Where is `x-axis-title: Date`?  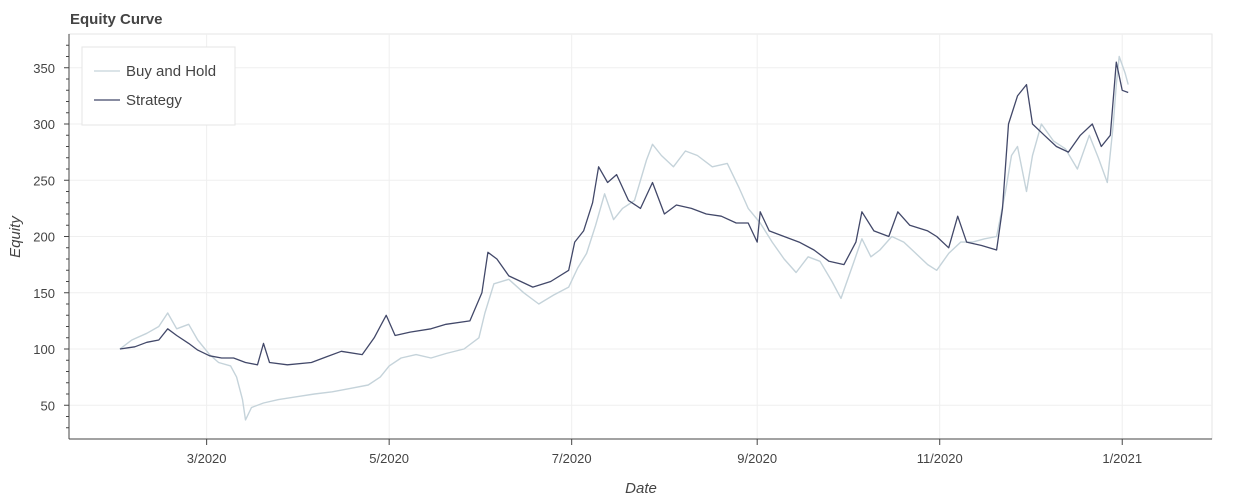 x-axis-title: Date is located at coordinates (641, 488).